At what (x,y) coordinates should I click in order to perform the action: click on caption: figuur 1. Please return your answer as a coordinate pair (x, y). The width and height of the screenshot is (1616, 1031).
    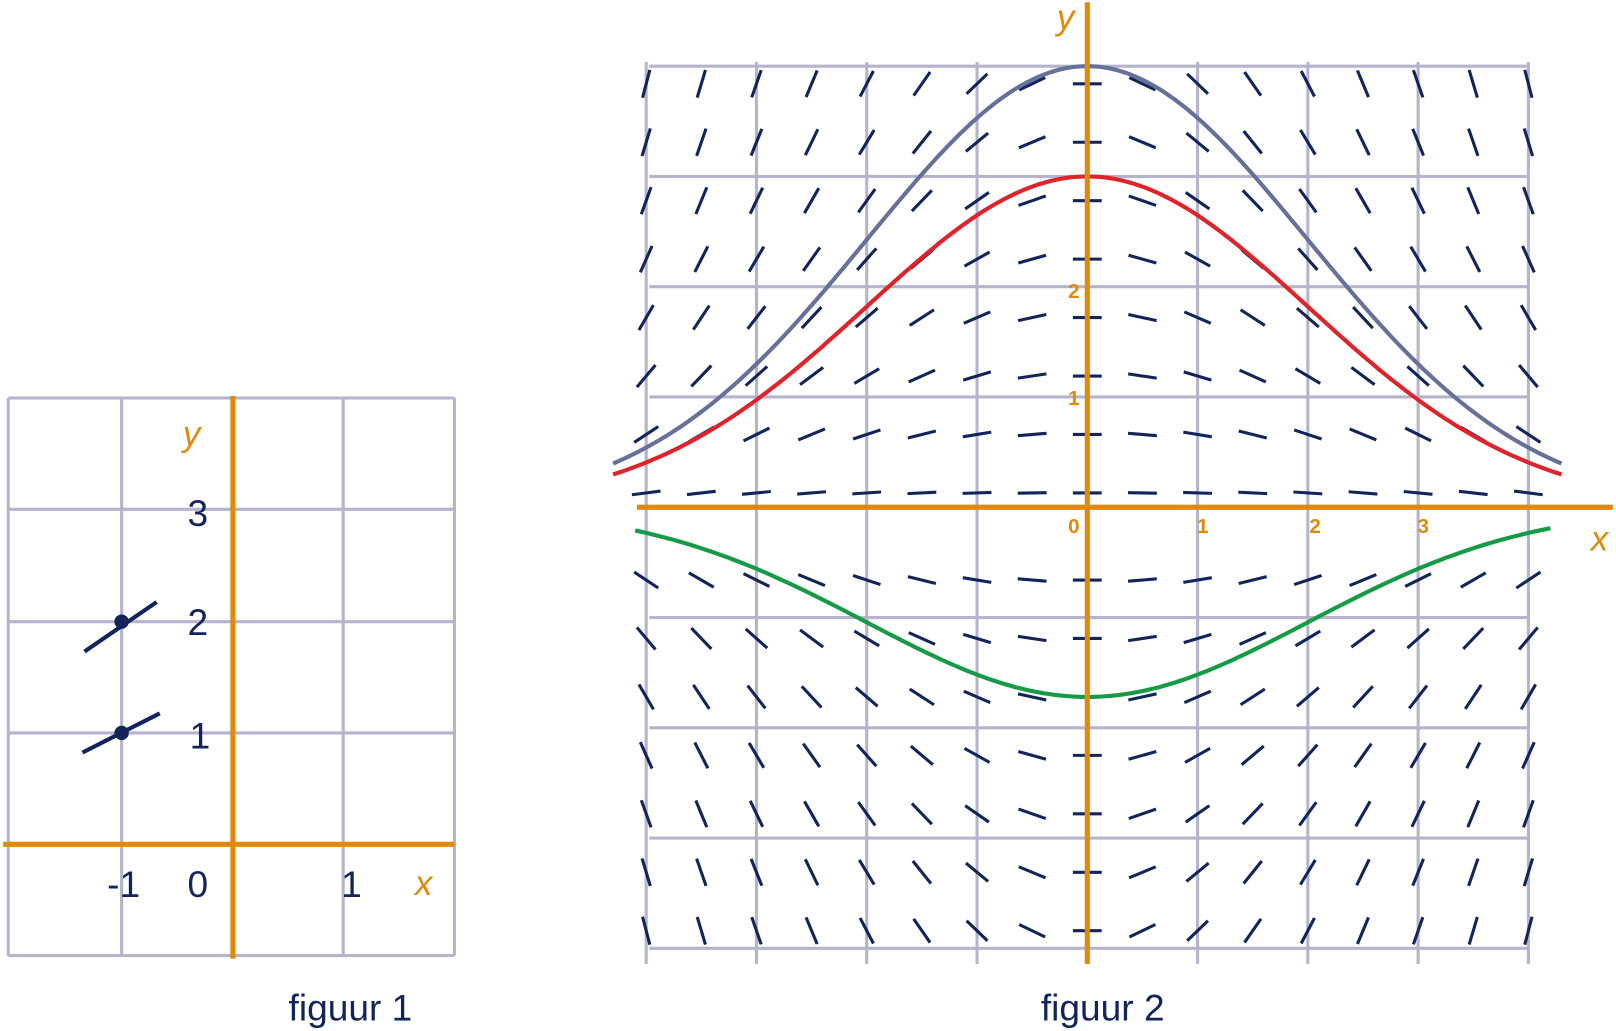
    Looking at the image, I should click on (351, 1008).